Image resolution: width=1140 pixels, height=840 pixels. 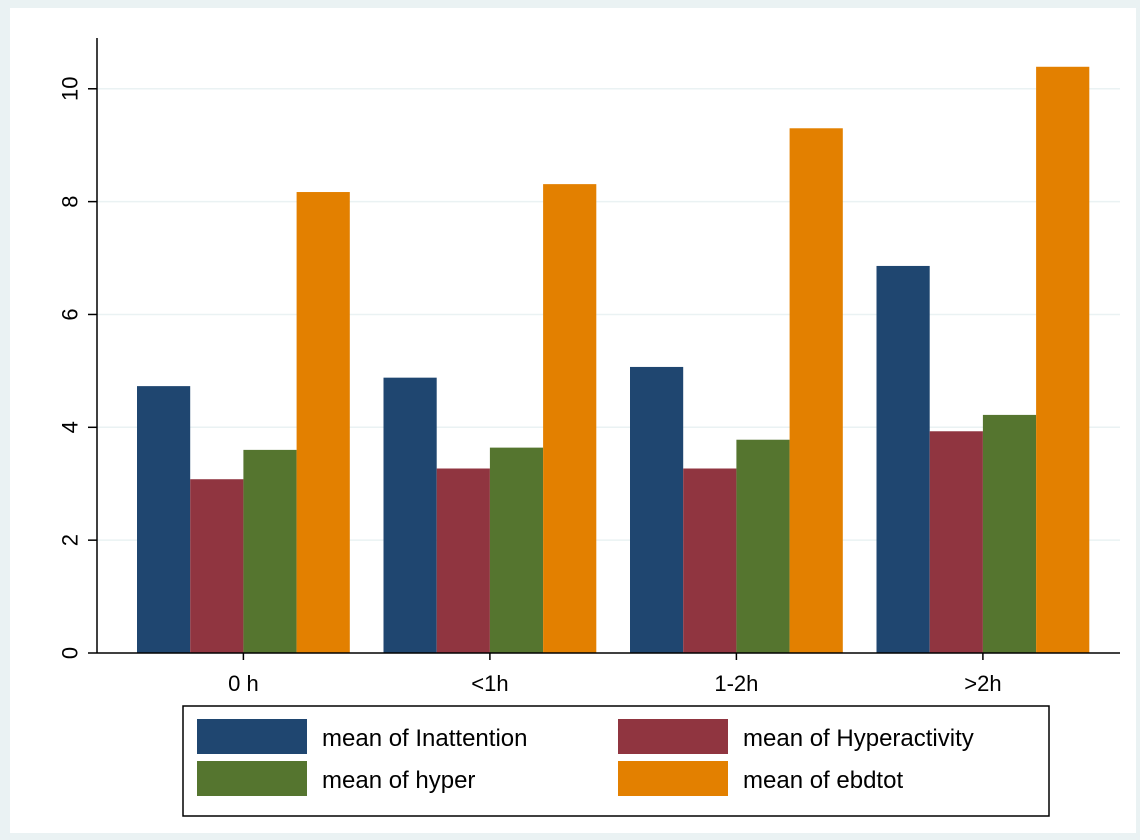 What do you see at coordinates (982, 683) in the screenshot?
I see `x-tick-label: >2h` at bounding box center [982, 683].